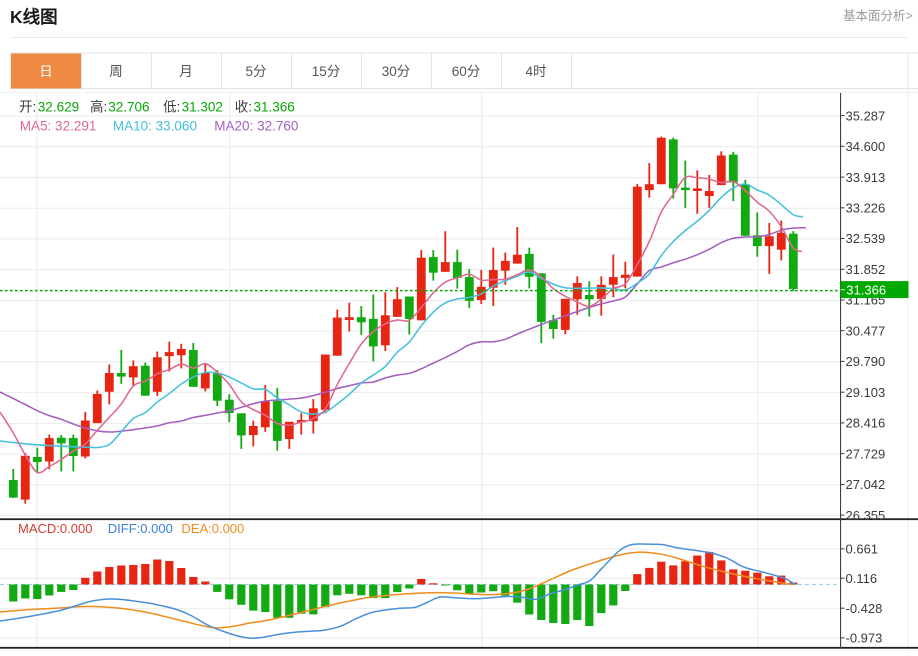 This screenshot has height=656, width=918. I want to click on svg-text: 月, so click(186, 71).